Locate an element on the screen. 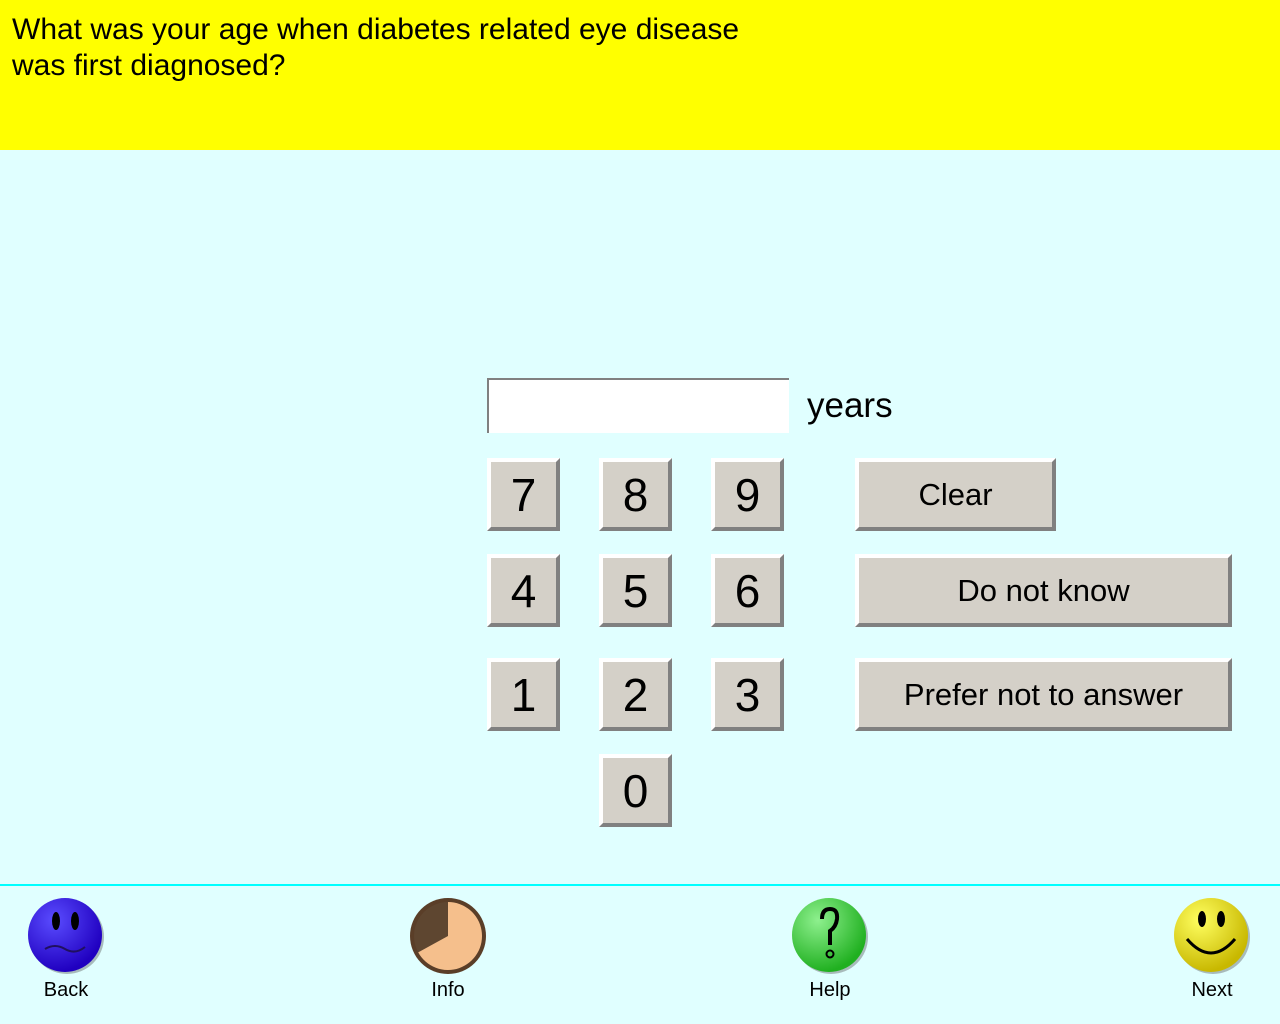 The width and height of the screenshot is (1280, 1024). sad-face-icon is located at coordinates (66, 936).